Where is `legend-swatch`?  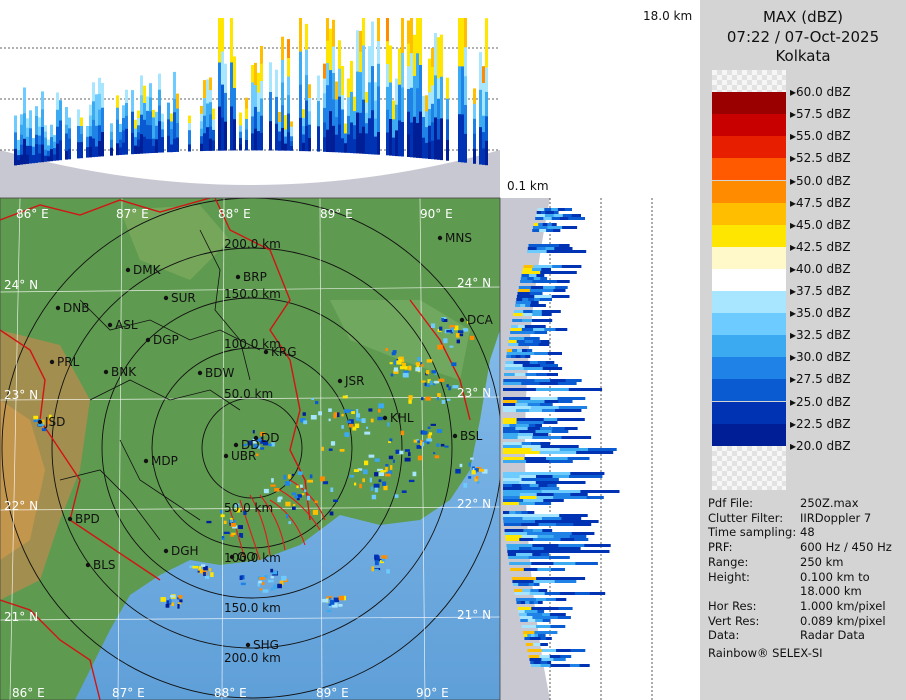 legend-swatch is located at coordinates (749, 191).